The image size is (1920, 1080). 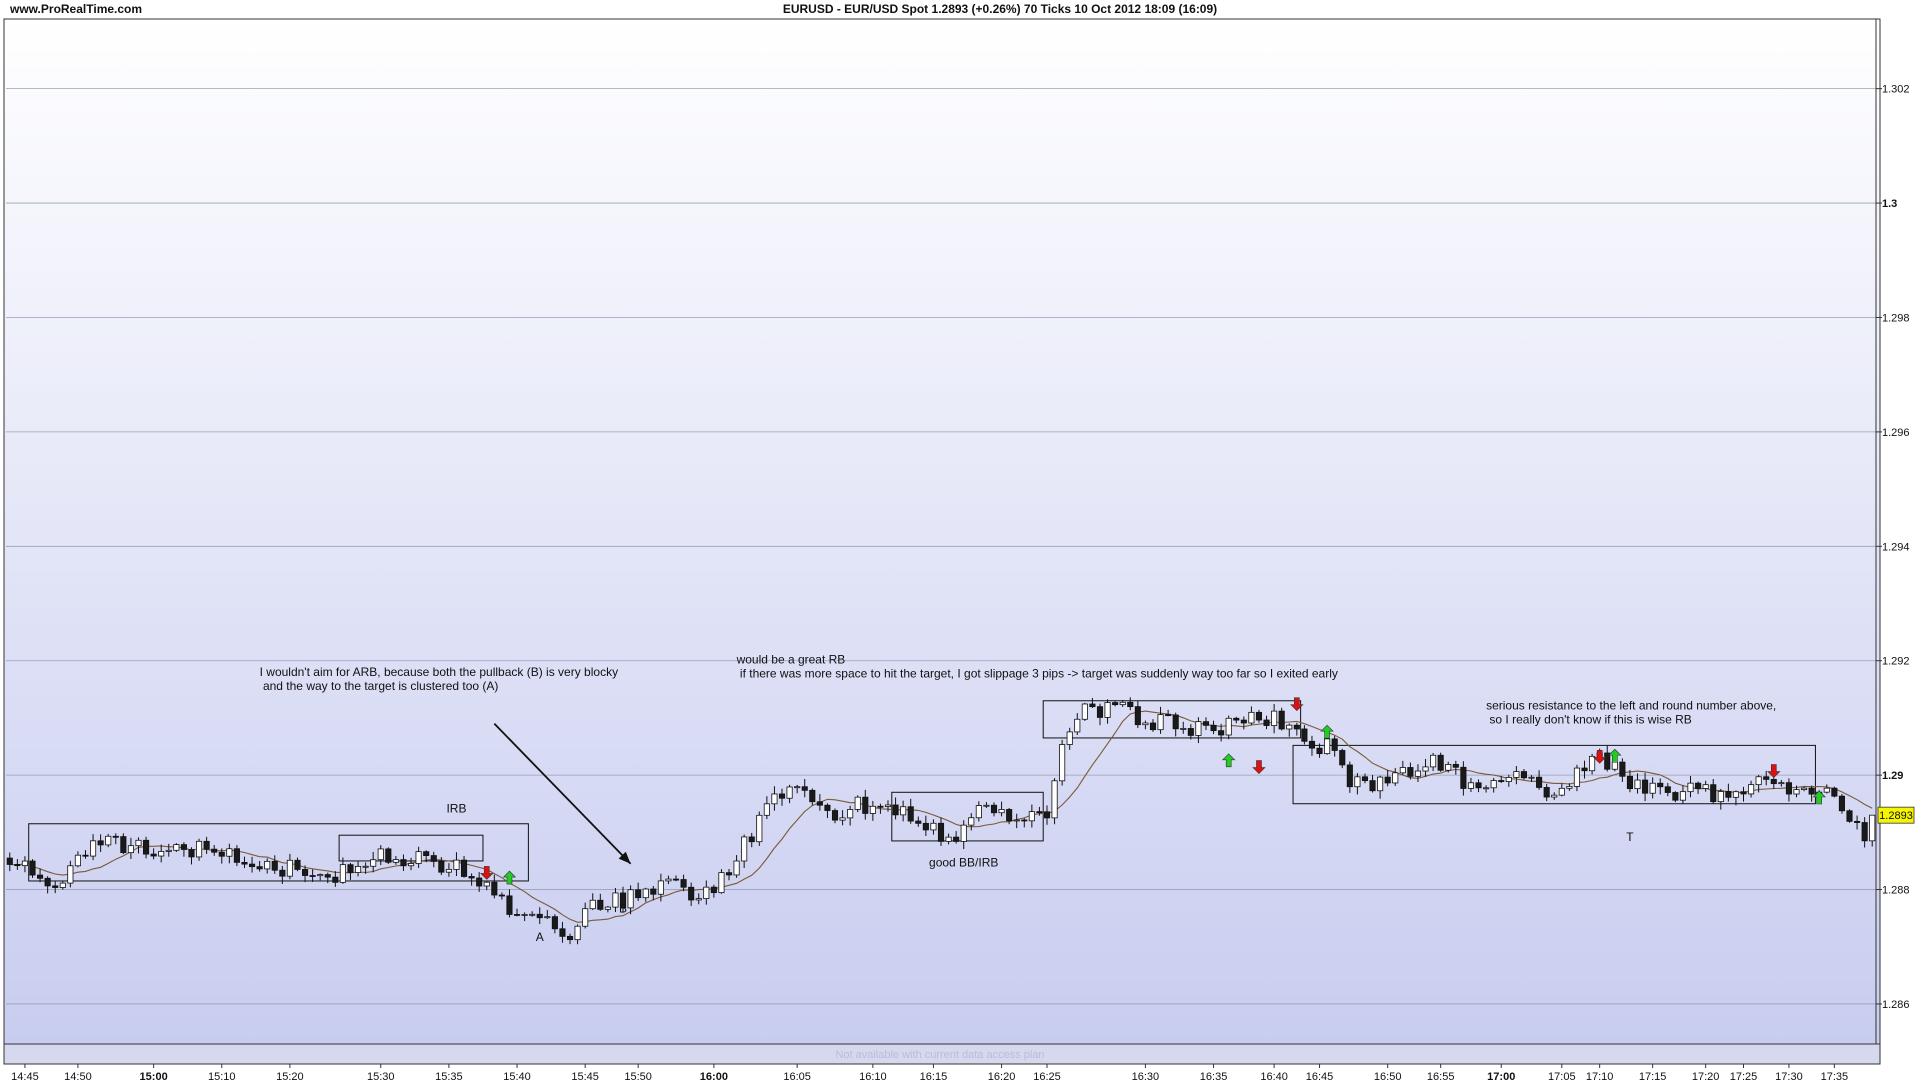 What do you see at coordinates (624, 857) in the screenshot?
I see `arrow-head-icon` at bounding box center [624, 857].